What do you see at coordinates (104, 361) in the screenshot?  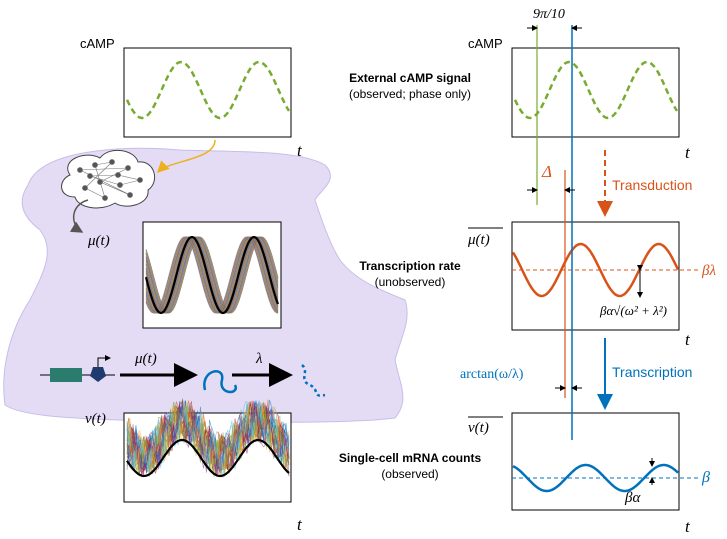 I see `tss` at bounding box center [104, 361].